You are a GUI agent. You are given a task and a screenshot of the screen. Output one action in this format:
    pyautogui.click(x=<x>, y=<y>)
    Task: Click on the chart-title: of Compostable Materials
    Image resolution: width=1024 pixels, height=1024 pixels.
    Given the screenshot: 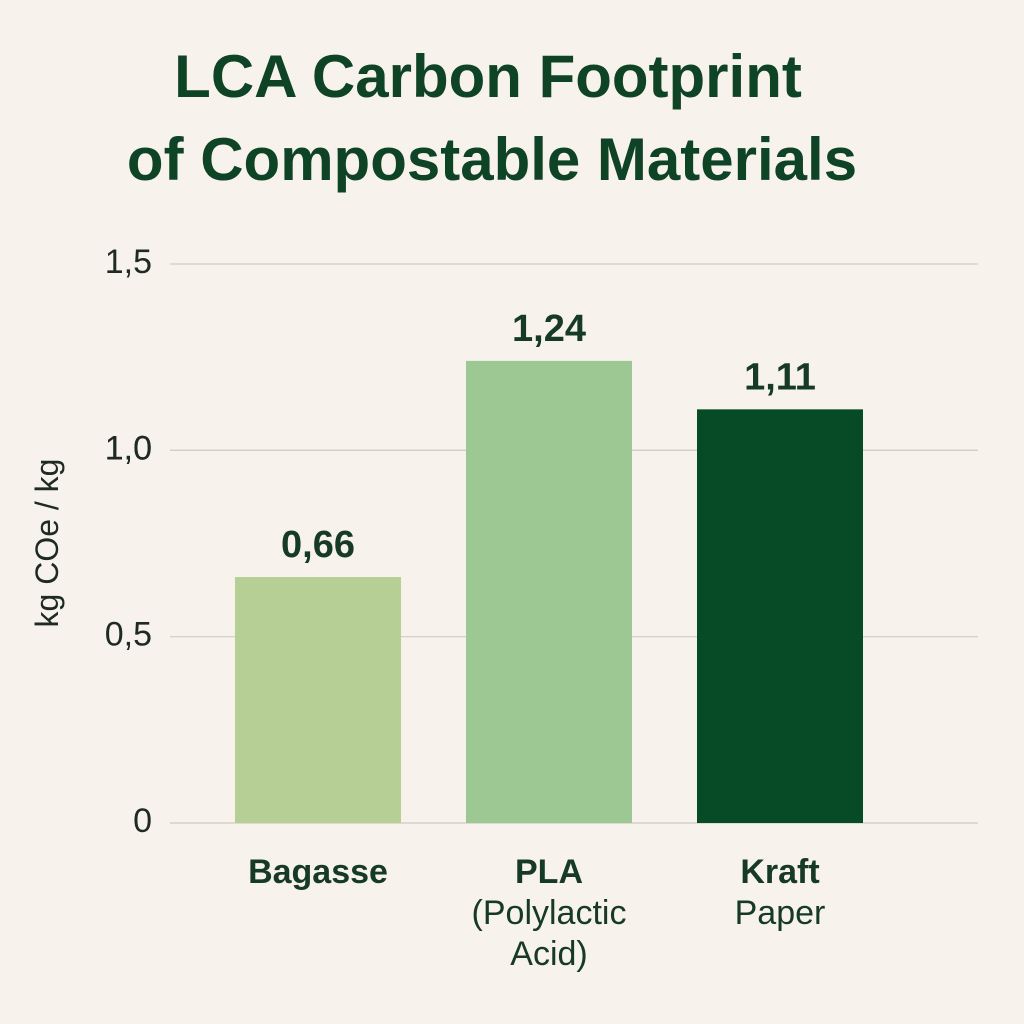 What is the action you would take?
    pyautogui.click(x=492, y=159)
    